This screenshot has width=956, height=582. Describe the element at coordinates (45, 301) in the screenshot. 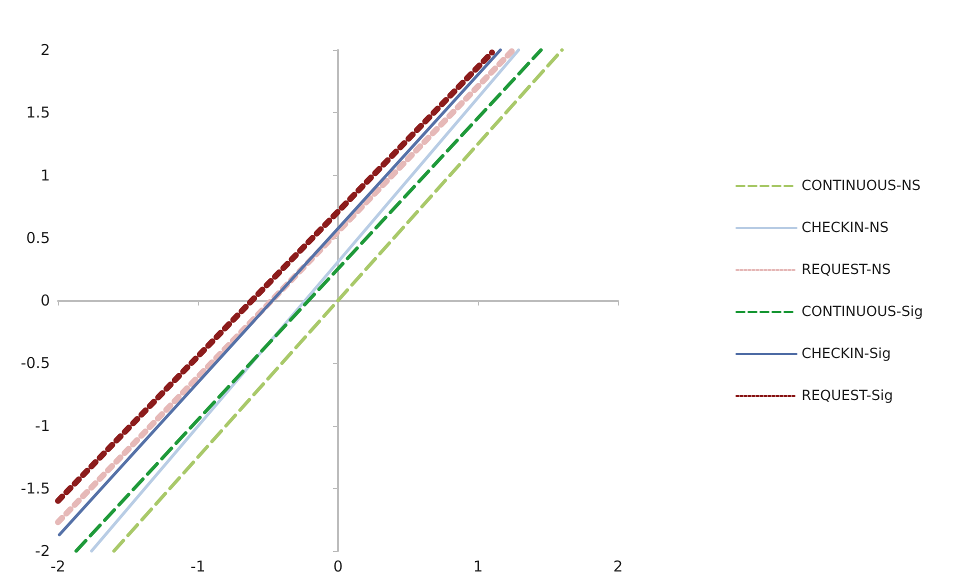

I see `y-tick-label: 0` at that location.